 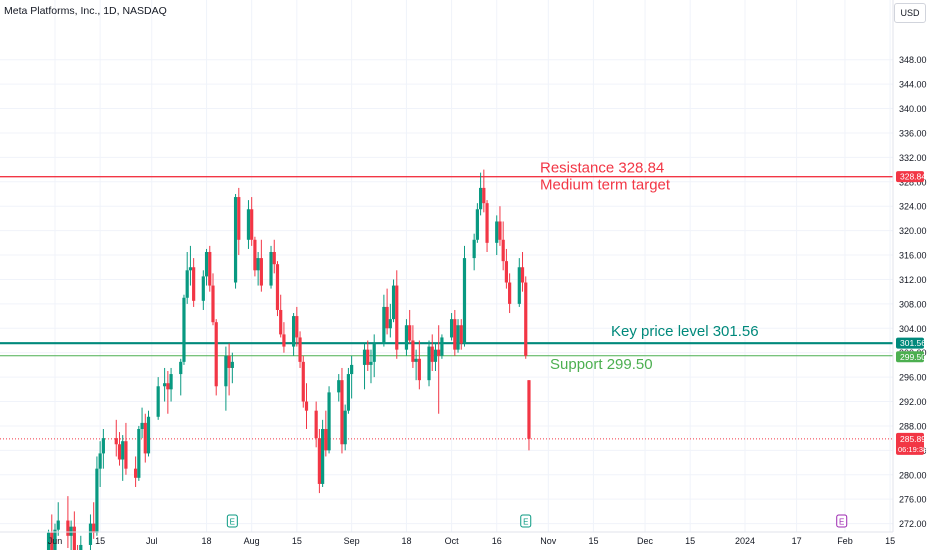 I want to click on resistance-price-tag-bg, so click(x=910, y=177).